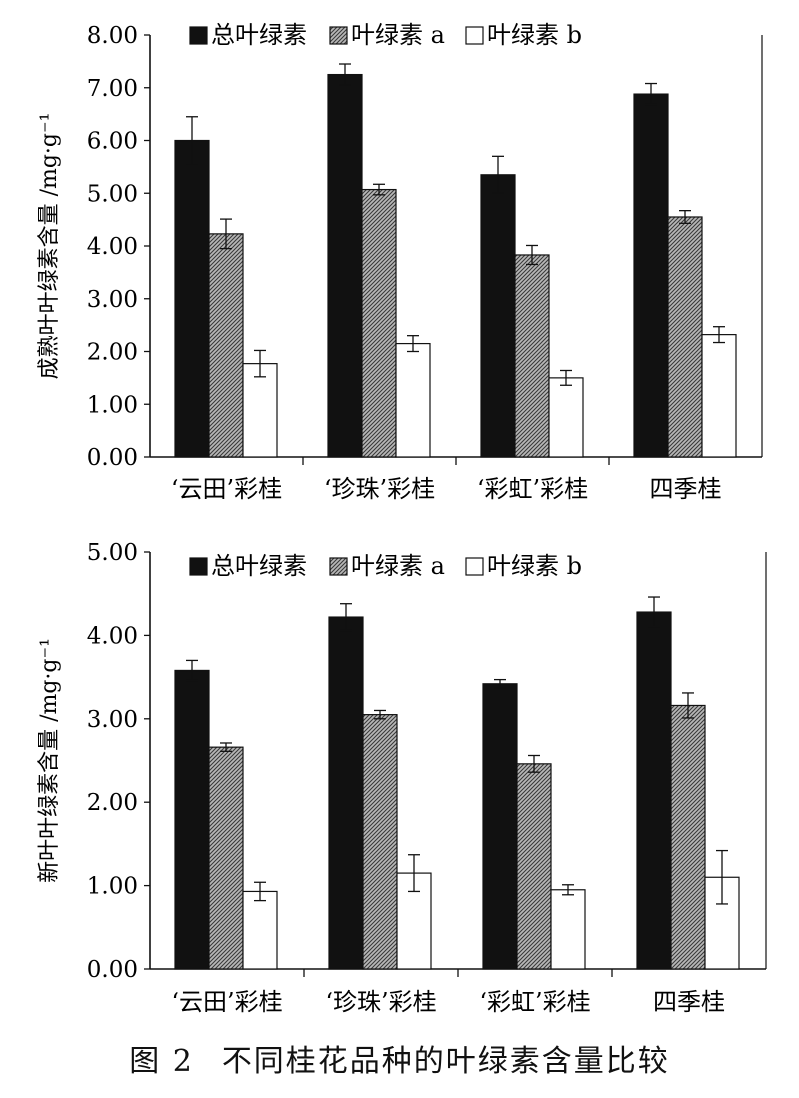 Image resolution: width=799 pixels, height=1098 pixels. What do you see at coordinates (112, 36) in the screenshot?
I see `y-tick-label: 8.00` at bounding box center [112, 36].